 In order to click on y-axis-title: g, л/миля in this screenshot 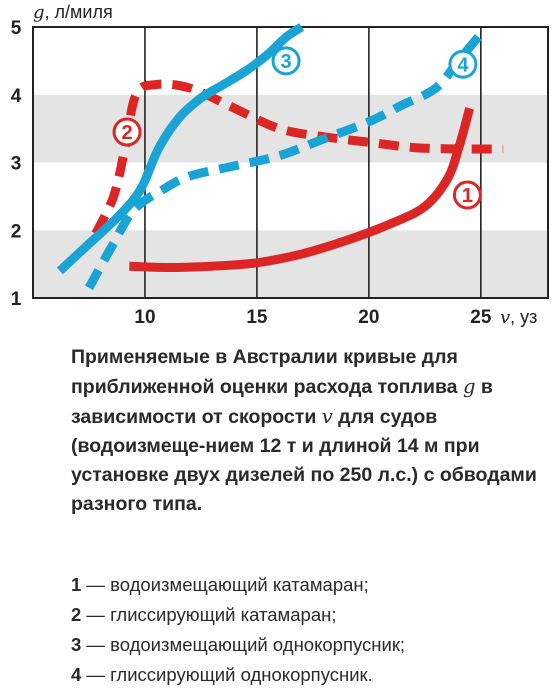, I will do `click(73, 12)`.